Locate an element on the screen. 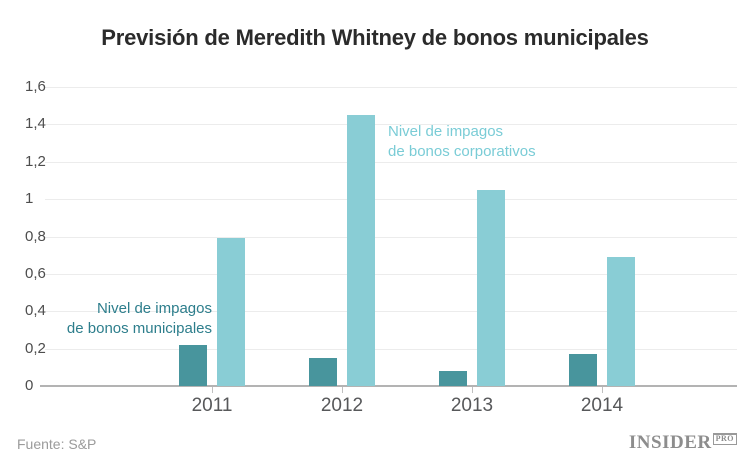  y-tick-label: 1 is located at coordinates (29, 199).